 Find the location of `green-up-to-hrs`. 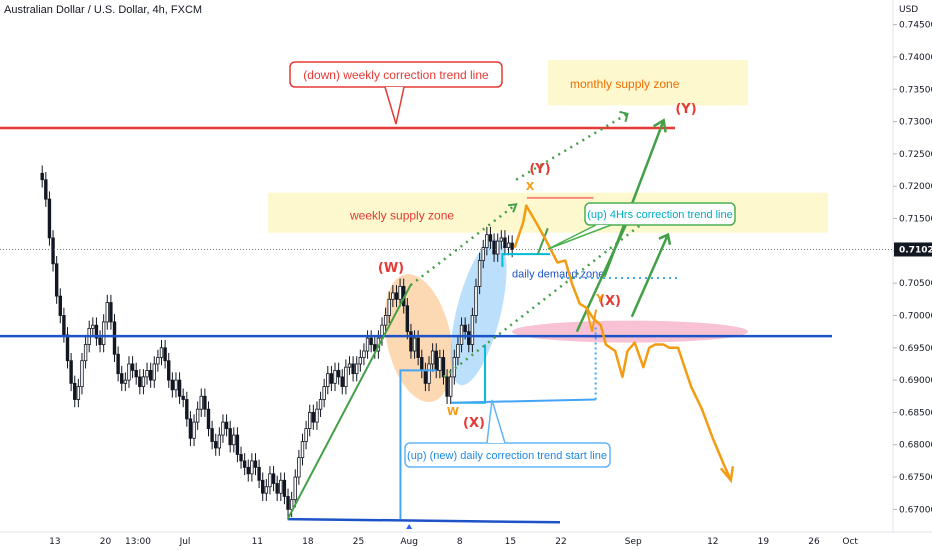

green-up-to-hrs is located at coordinates (605, 269).